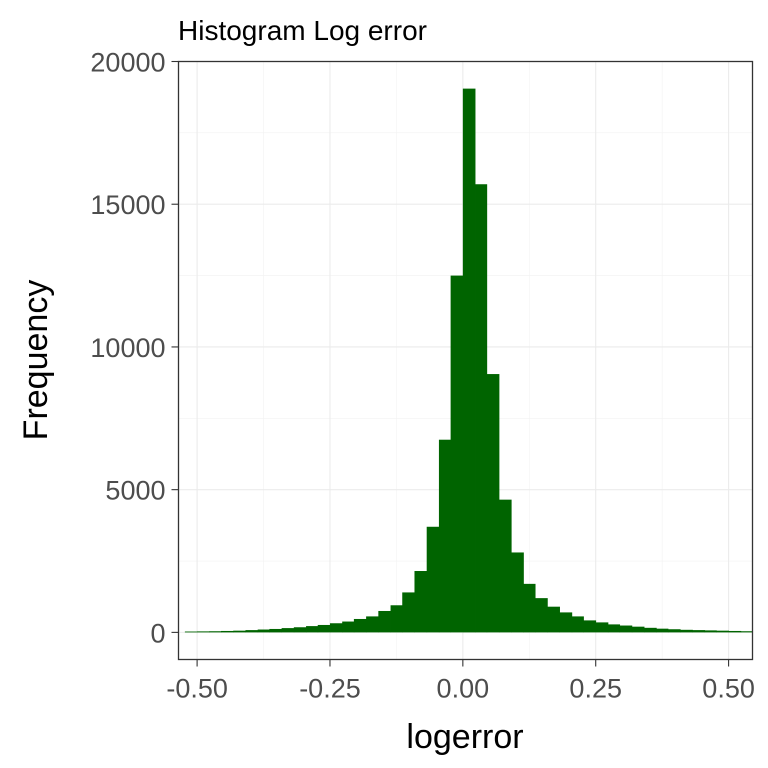  Describe the element at coordinates (127, 348) in the screenshot. I see `y-tick-label: 10000` at that location.